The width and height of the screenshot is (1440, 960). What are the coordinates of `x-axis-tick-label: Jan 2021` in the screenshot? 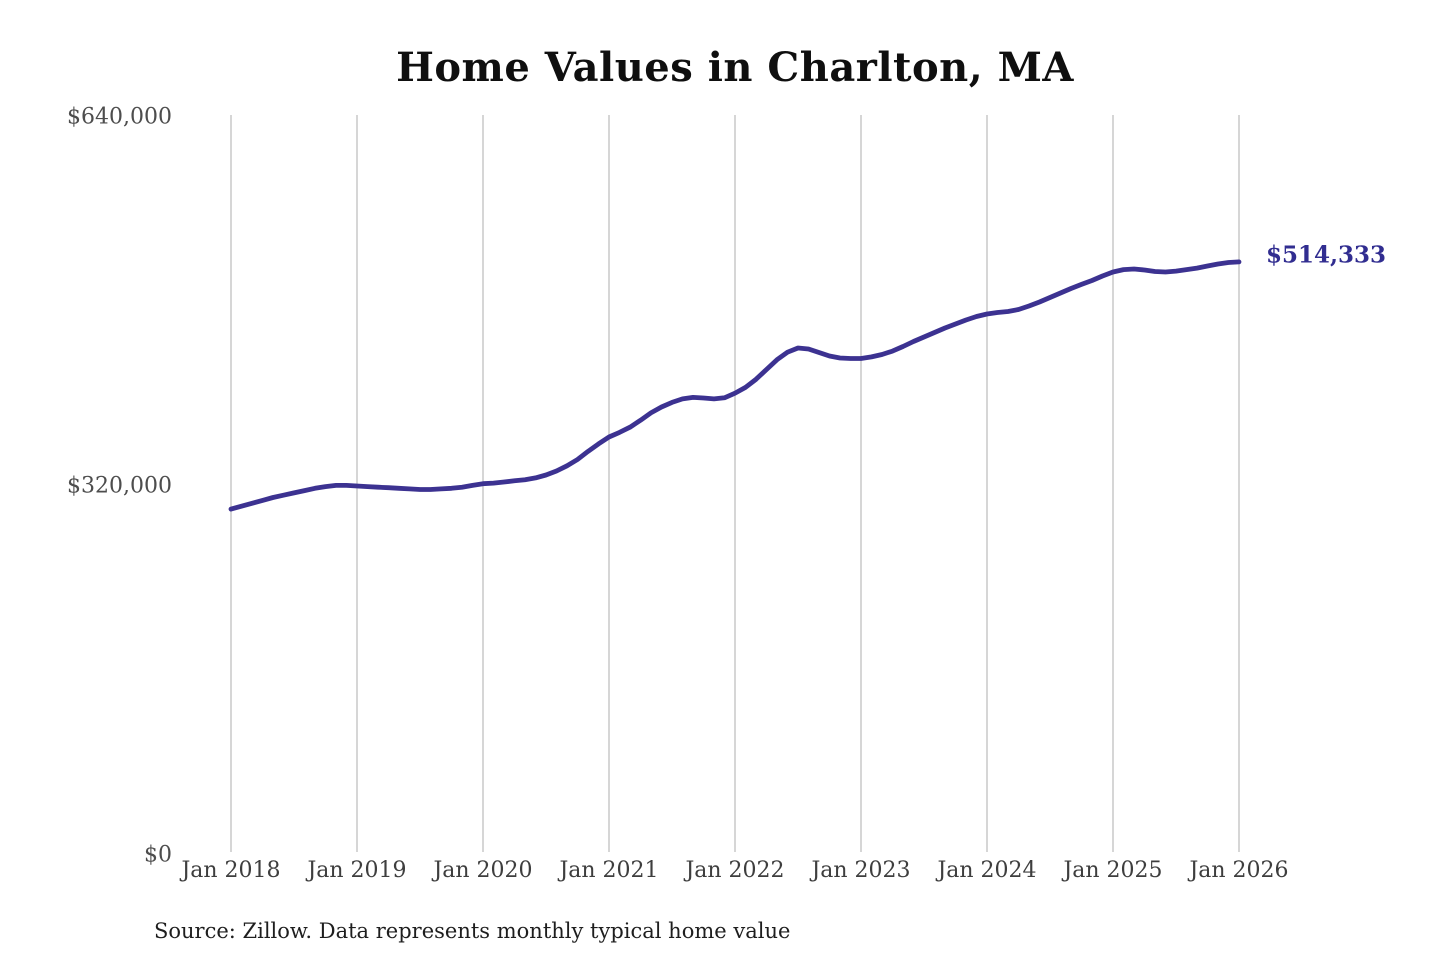 It's located at (609, 870).